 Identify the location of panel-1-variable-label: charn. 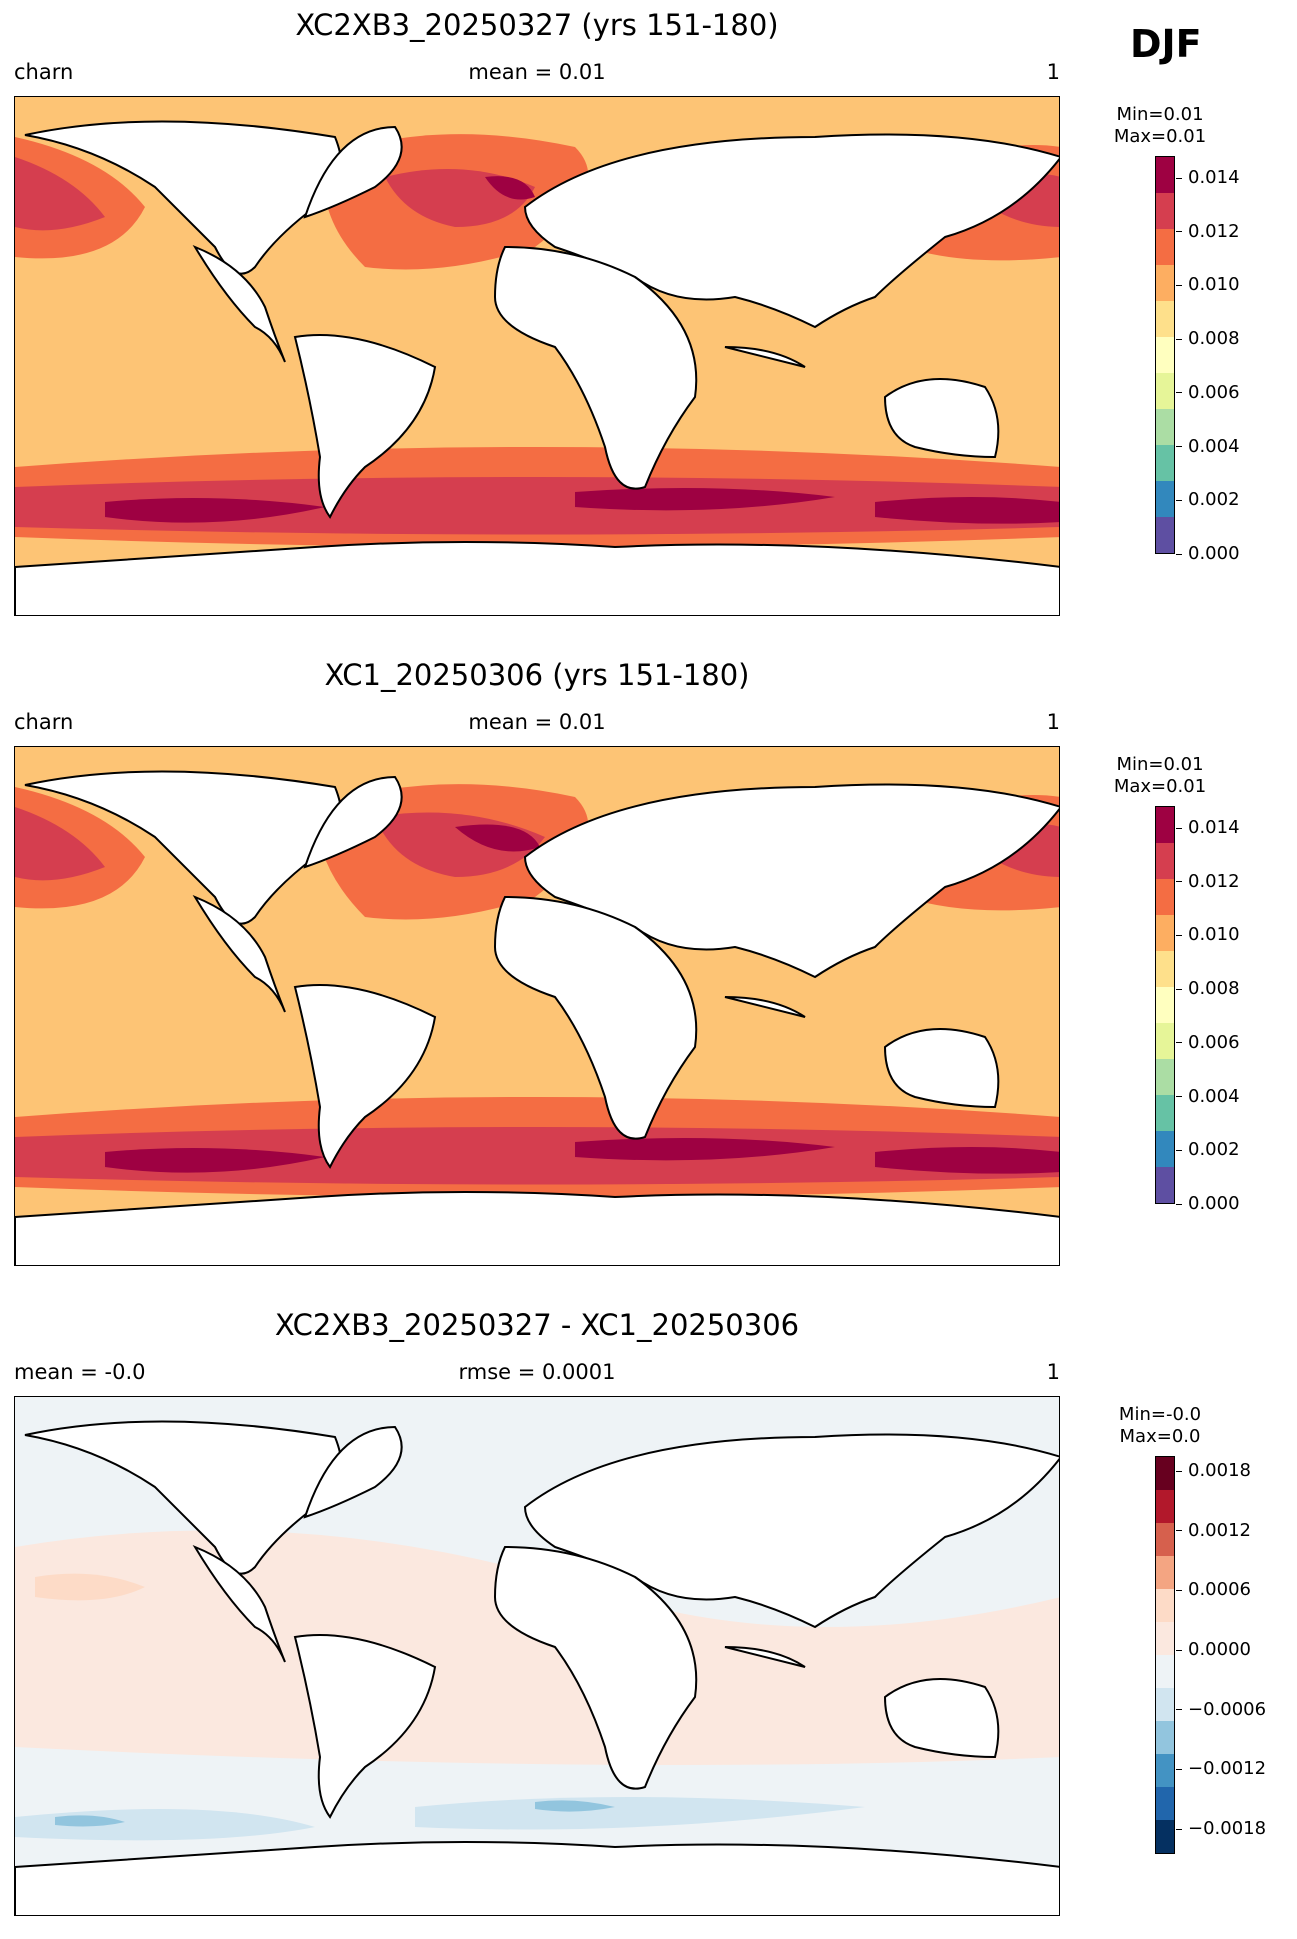
(44, 72).